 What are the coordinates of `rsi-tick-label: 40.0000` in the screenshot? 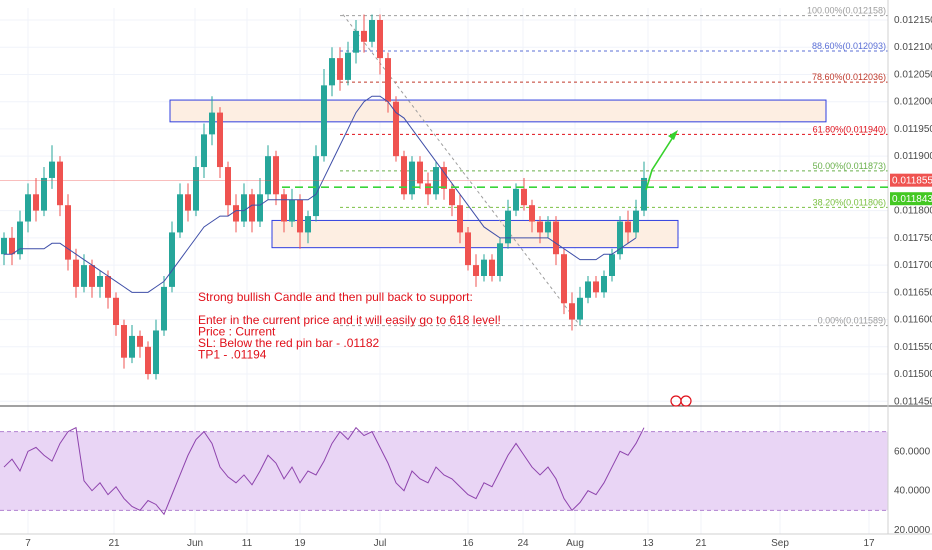 It's located at (912, 491).